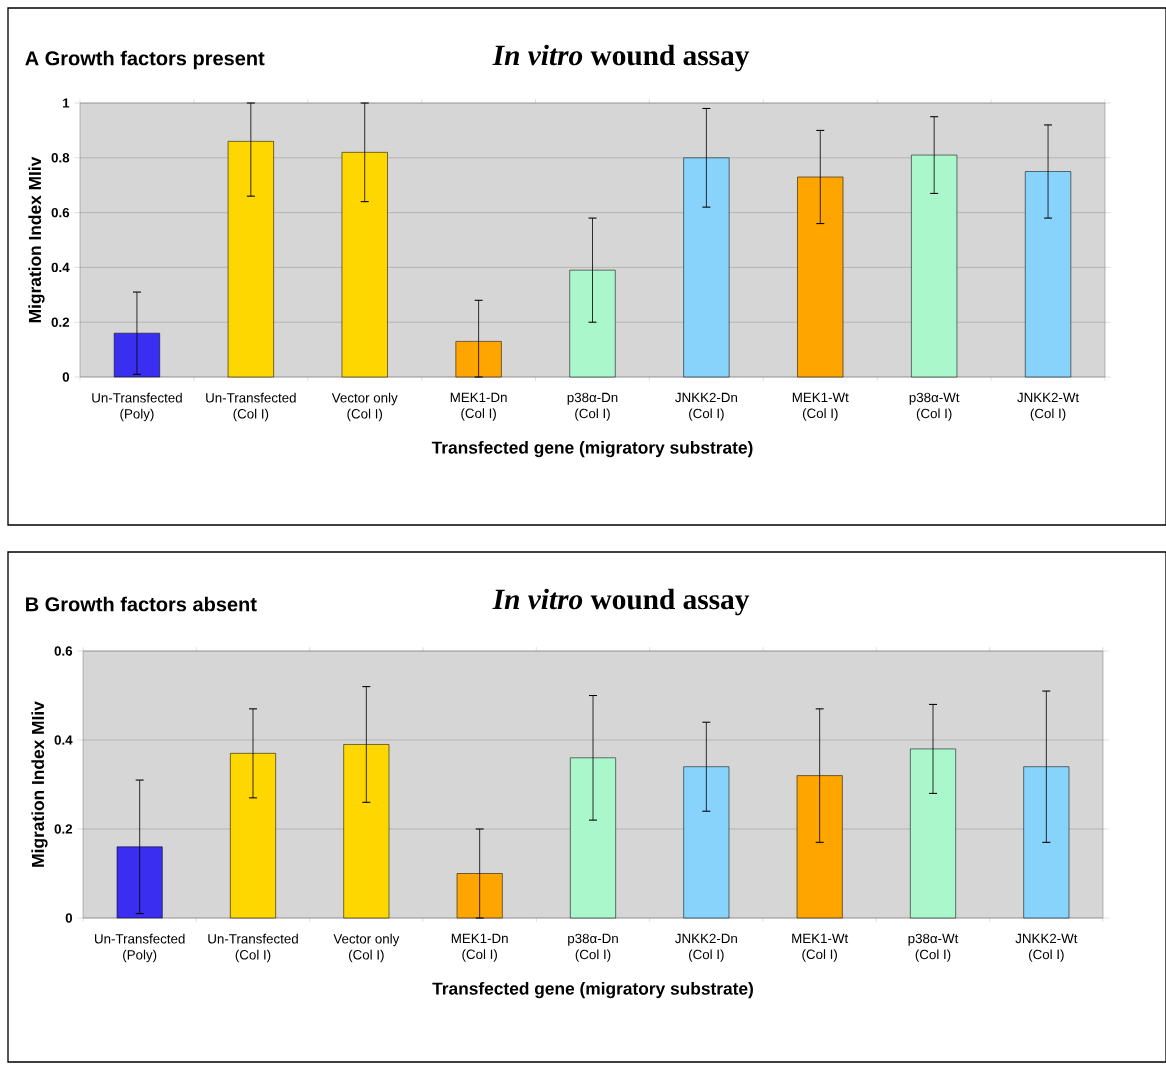 The height and width of the screenshot is (1065, 1166). What do you see at coordinates (60, 158) in the screenshot?
I see `y-tick-label: 0.8` at bounding box center [60, 158].